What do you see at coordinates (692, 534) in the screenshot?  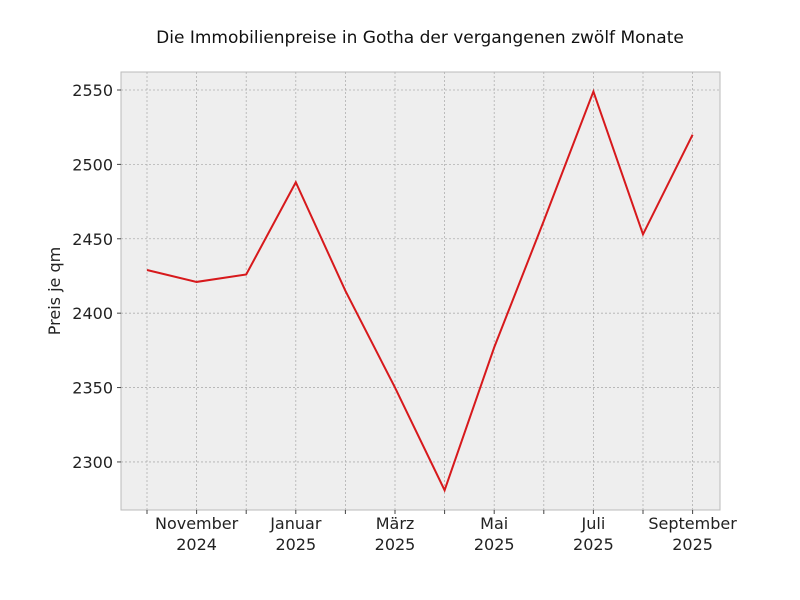 I see `x-tick-label: September 2025` at bounding box center [692, 534].